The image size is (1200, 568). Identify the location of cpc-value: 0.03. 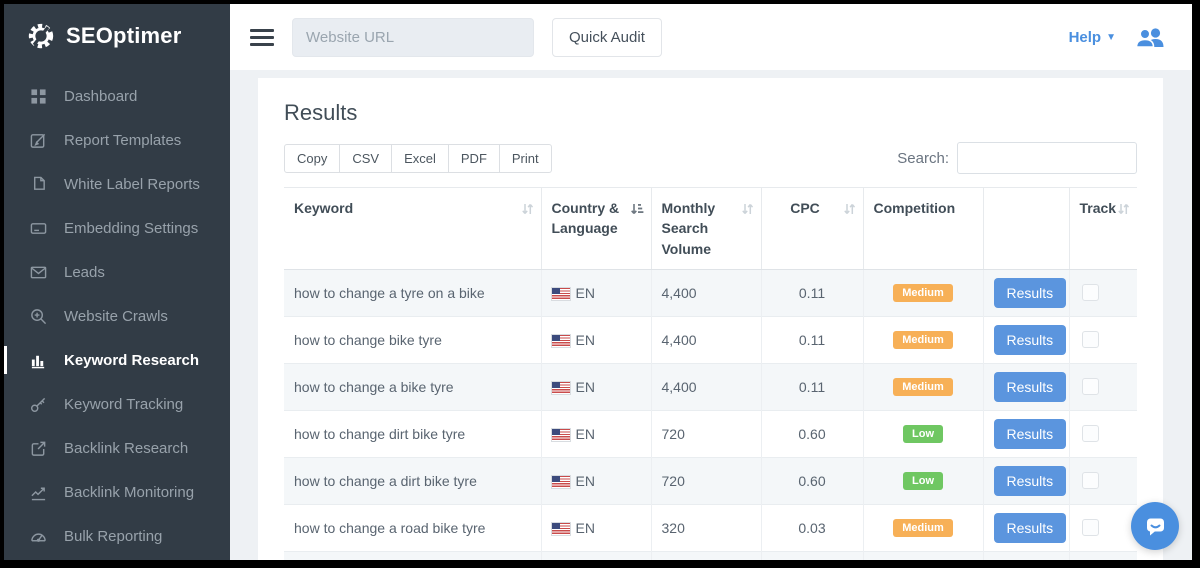
(812, 527).